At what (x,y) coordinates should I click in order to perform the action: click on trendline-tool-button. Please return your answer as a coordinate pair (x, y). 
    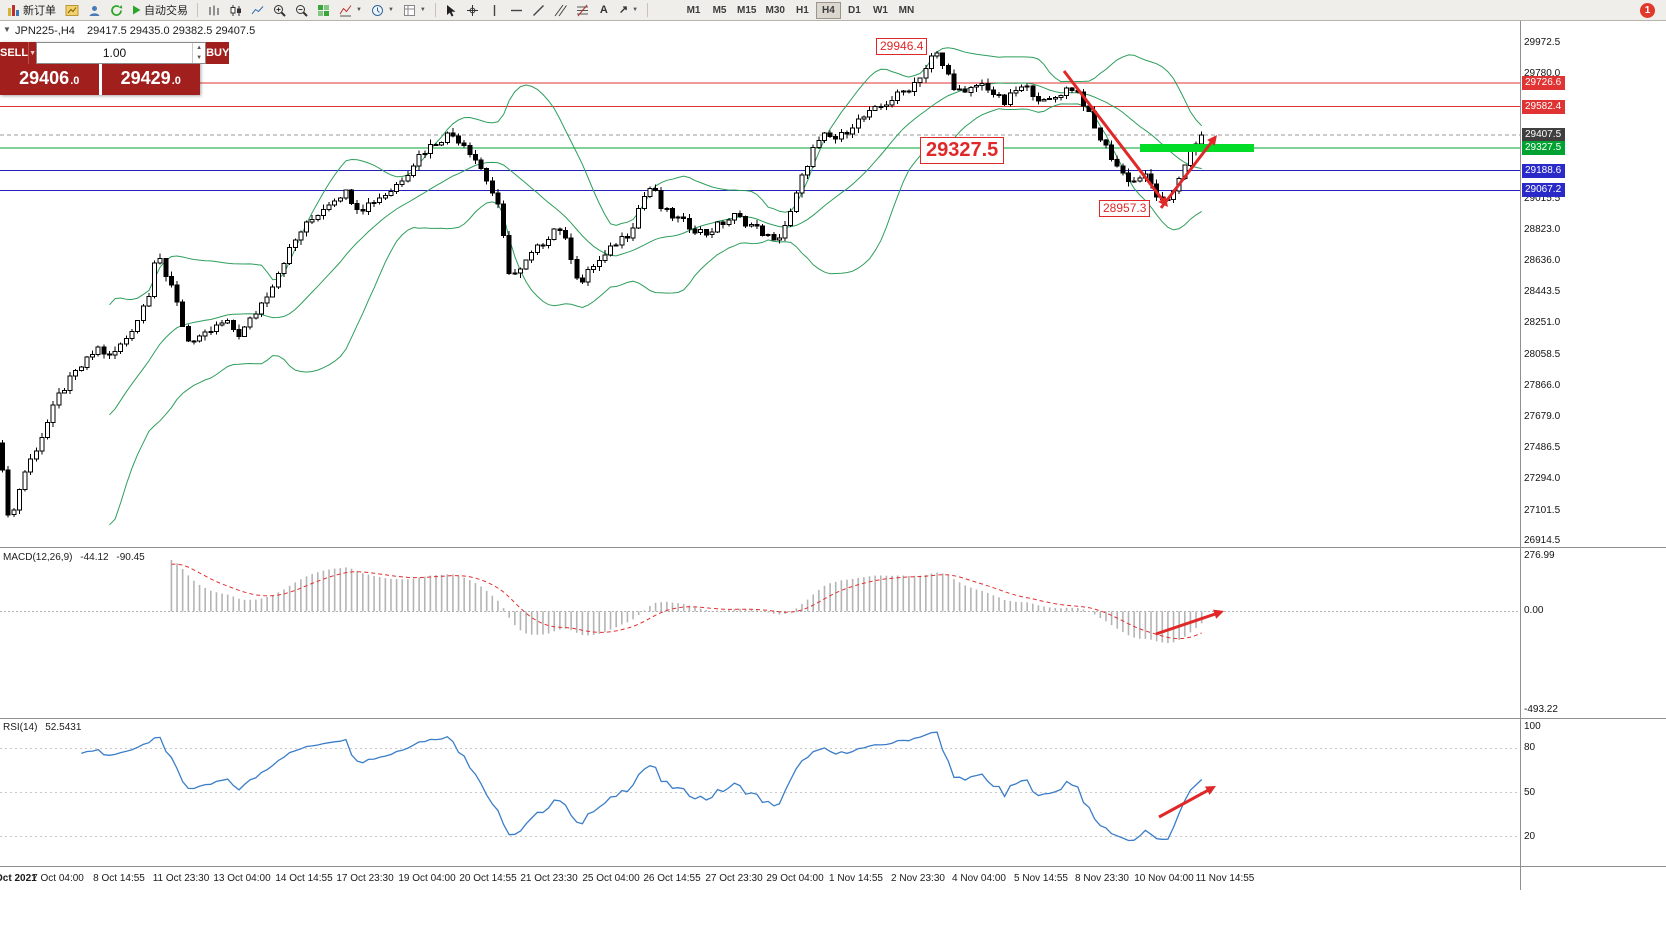
    Looking at the image, I should click on (538, 10).